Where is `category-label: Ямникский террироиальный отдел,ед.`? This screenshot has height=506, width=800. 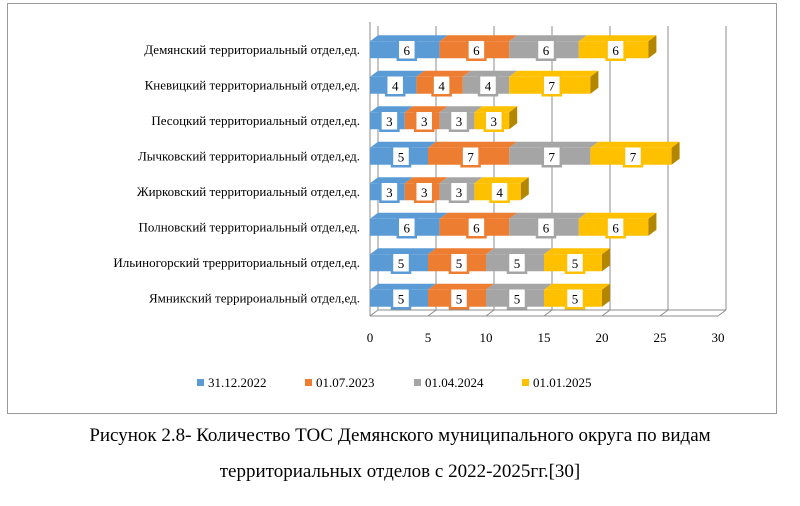 category-label: Ямникский террироиальный отдел,ед. is located at coordinates (254, 297).